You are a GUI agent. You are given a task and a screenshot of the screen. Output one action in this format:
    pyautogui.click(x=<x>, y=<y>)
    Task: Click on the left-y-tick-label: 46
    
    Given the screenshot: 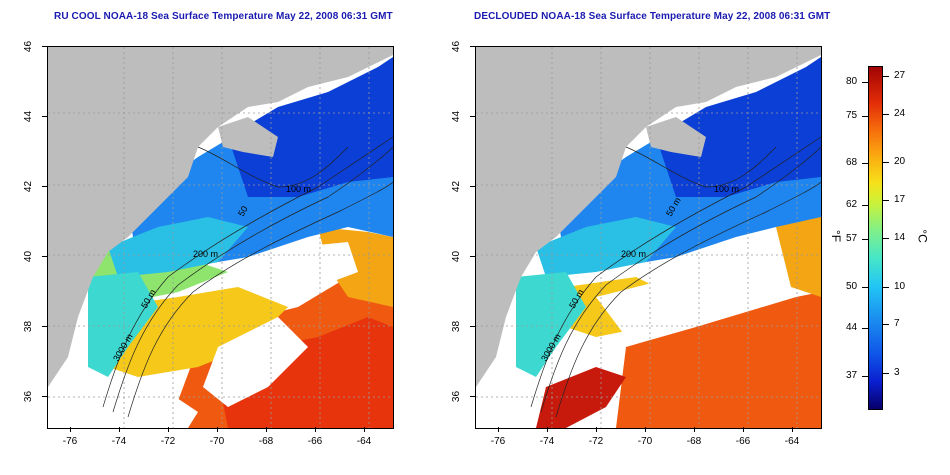 What is the action you would take?
    pyautogui.click(x=29, y=46)
    